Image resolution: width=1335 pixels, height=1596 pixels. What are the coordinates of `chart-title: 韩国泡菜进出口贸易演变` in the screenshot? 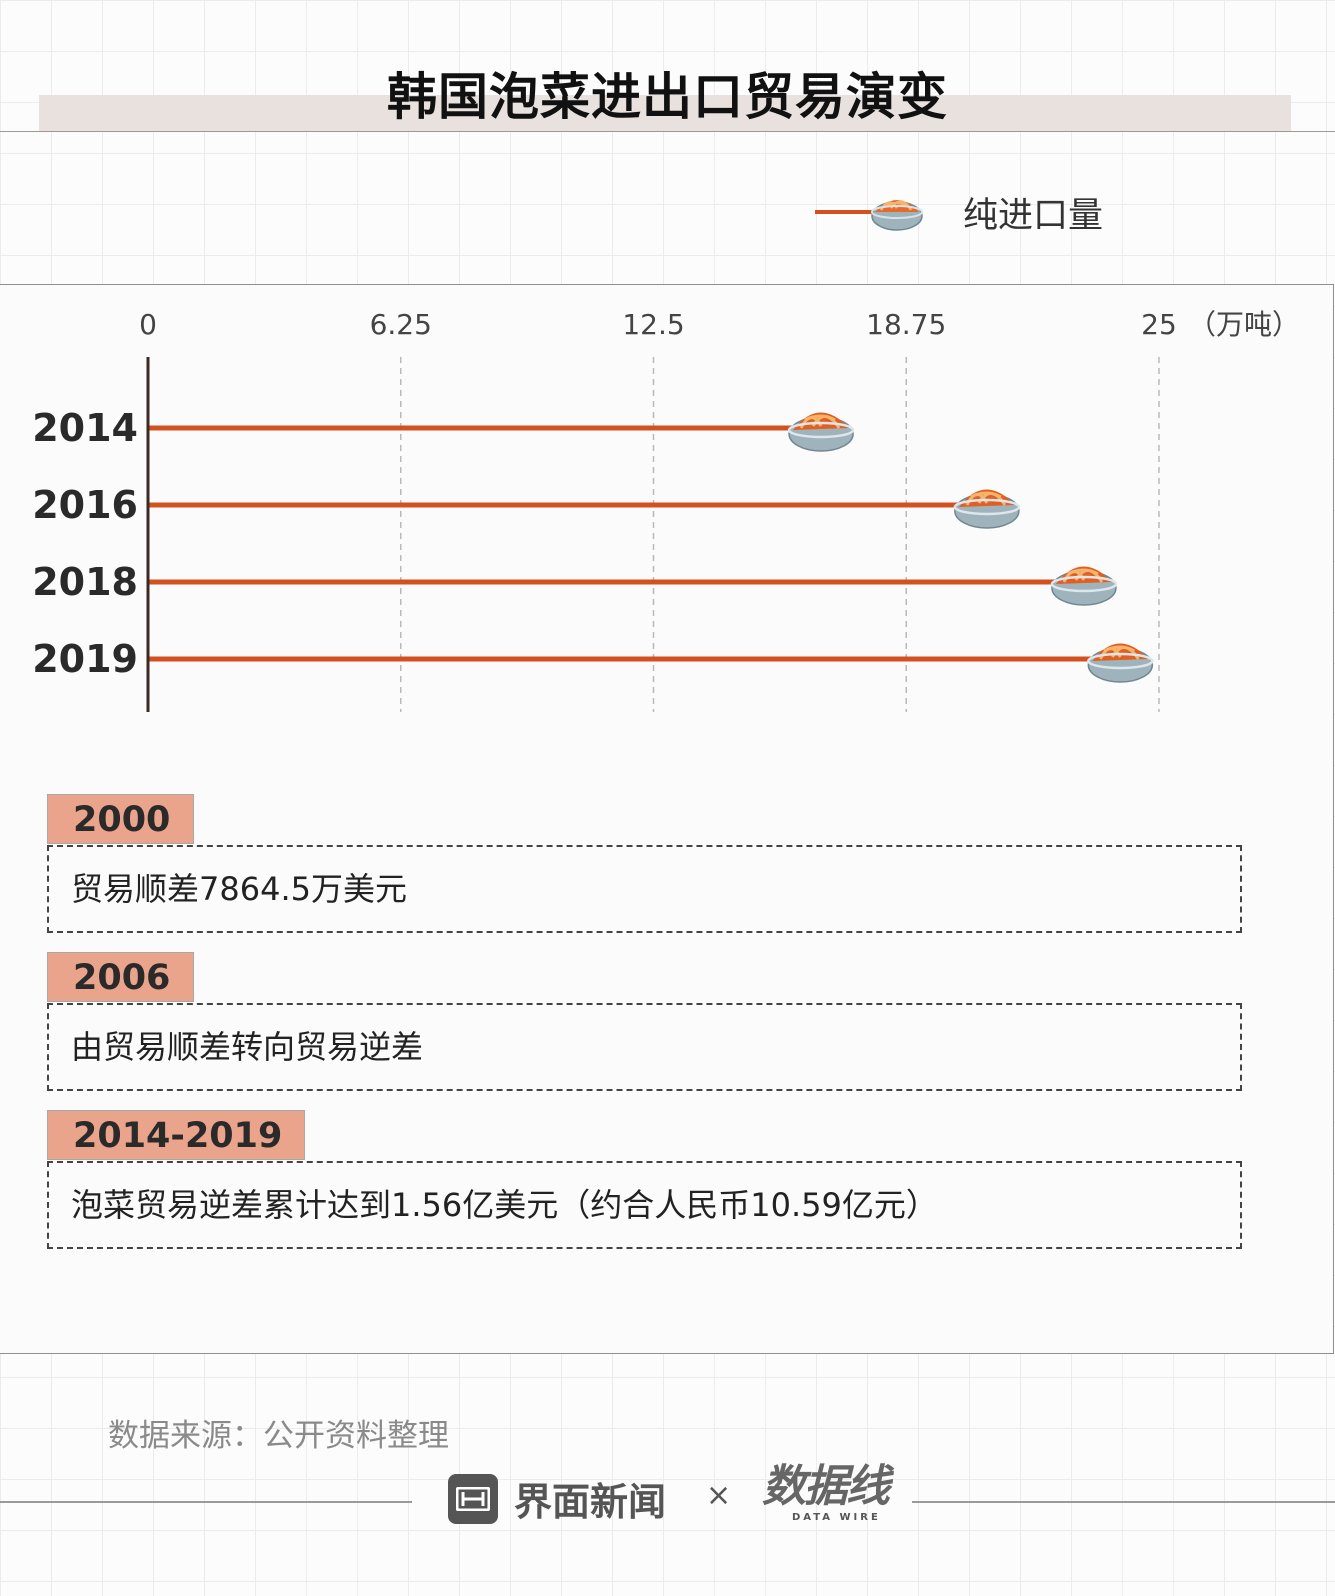 It's located at (667, 97).